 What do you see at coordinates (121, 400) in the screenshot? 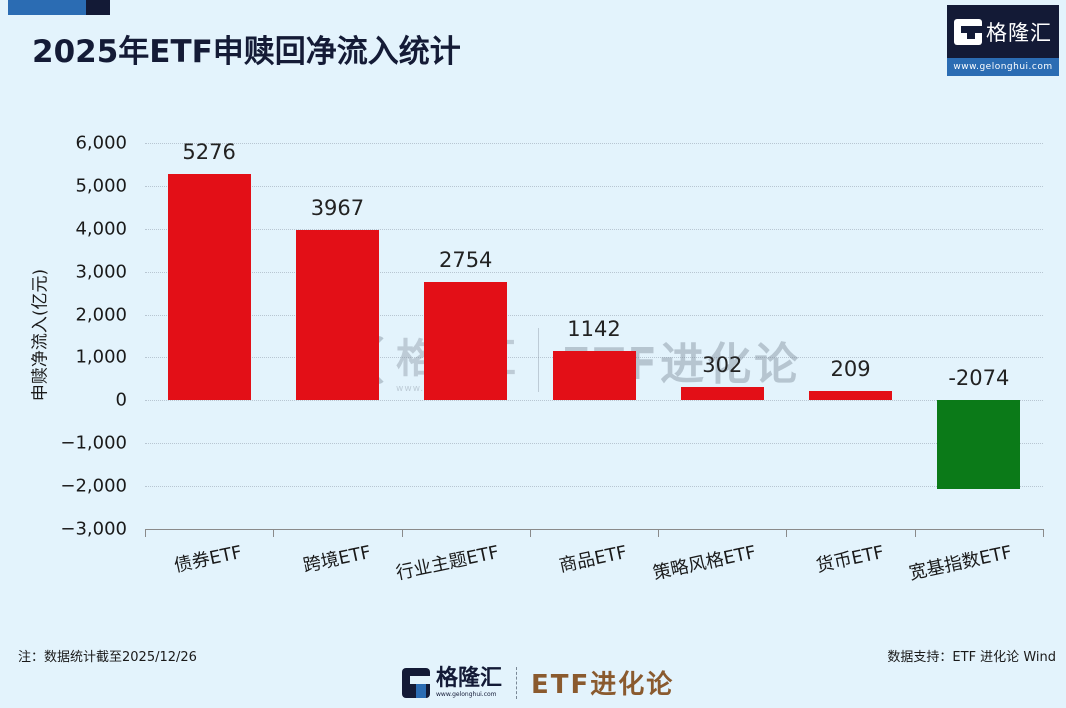
I see `y-tick-label: 0` at bounding box center [121, 400].